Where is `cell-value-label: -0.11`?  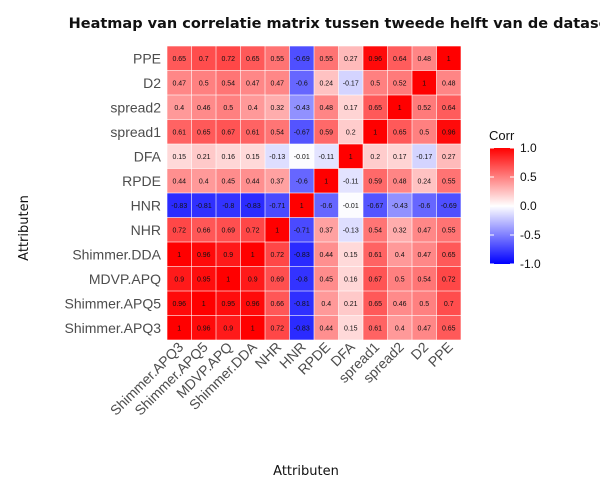 cell-value-label: -0.11 is located at coordinates (351, 181).